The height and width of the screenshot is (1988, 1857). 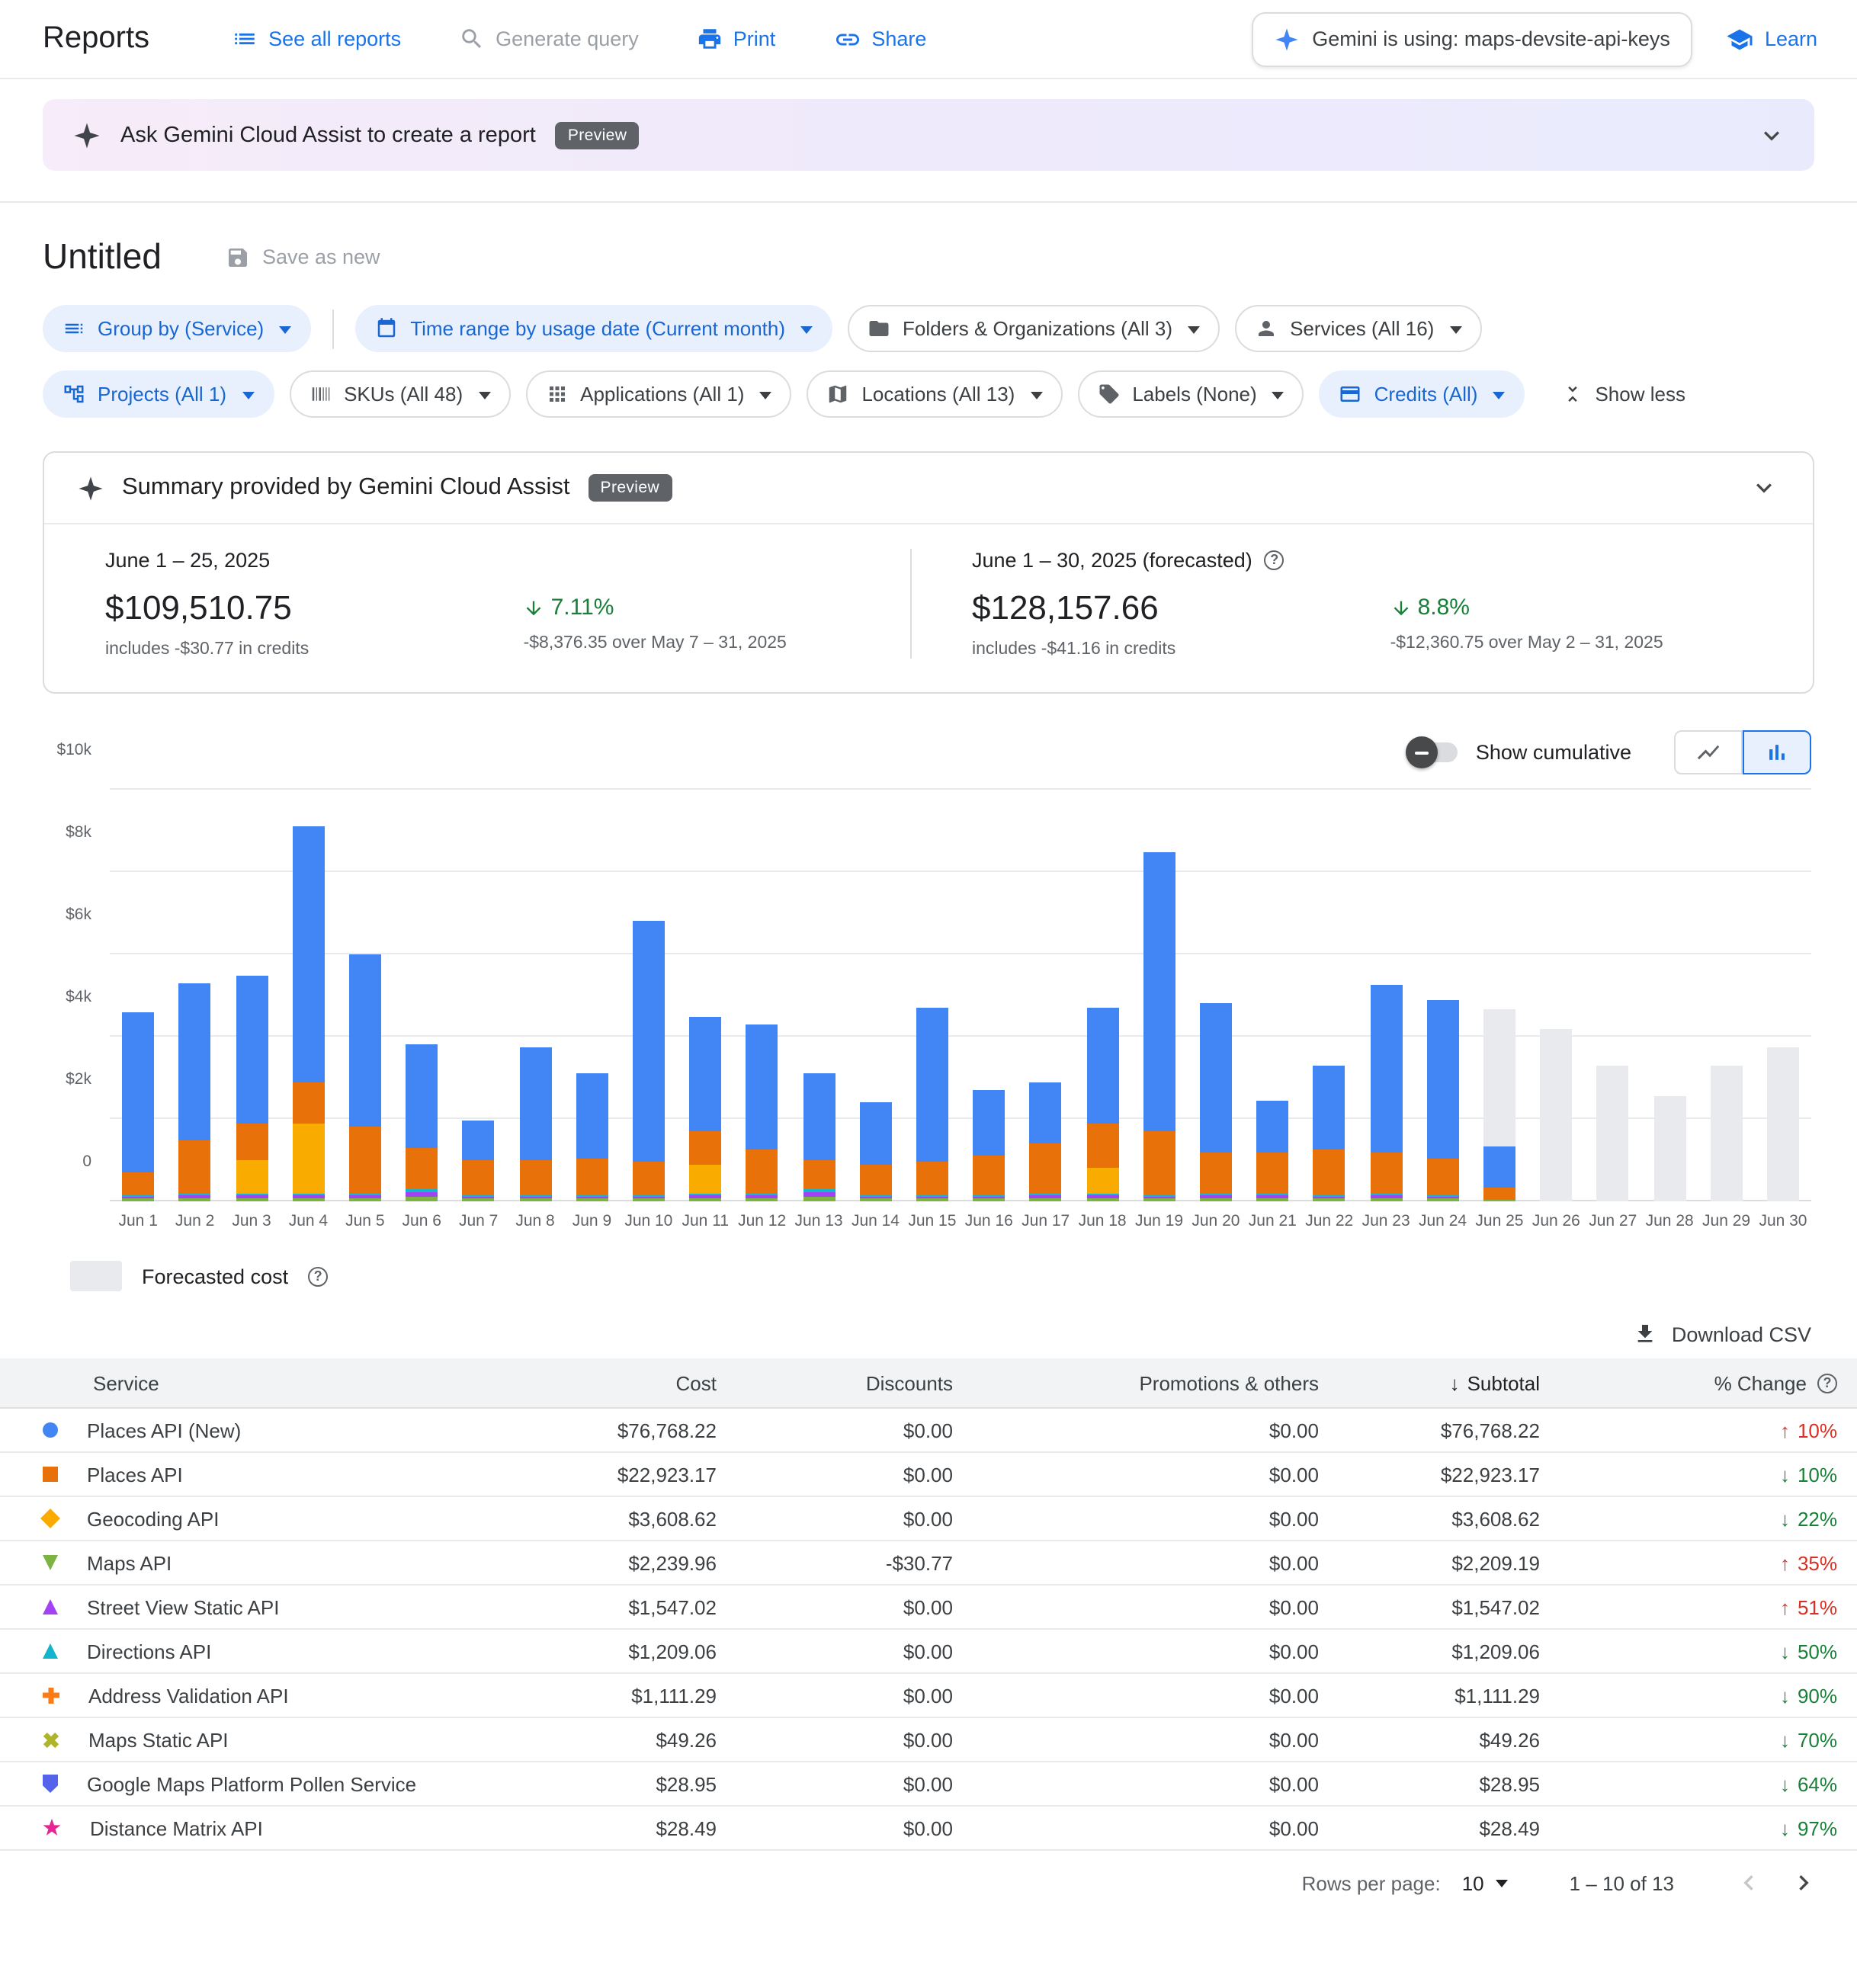 I want to click on locations-chip: Locations (All 13), so click(x=935, y=394).